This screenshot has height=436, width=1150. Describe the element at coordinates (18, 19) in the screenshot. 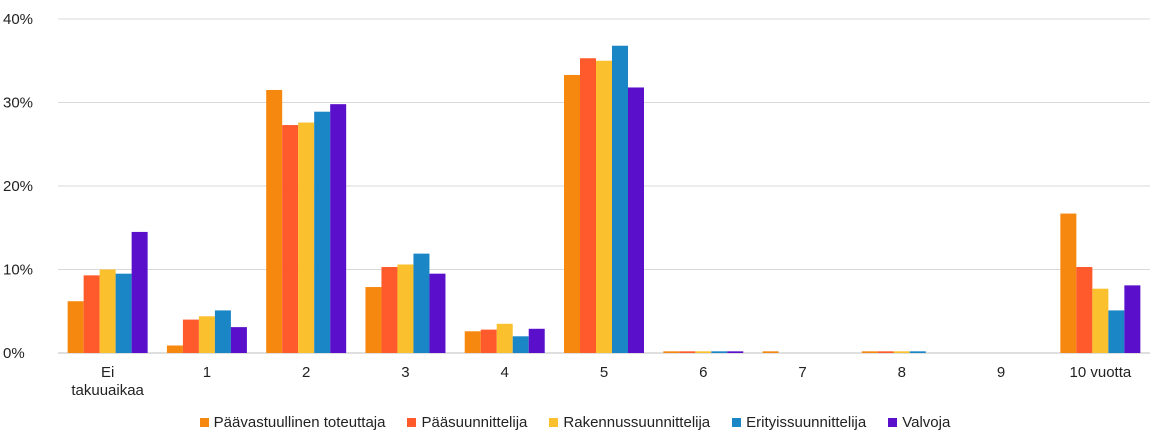

I see `y-tick-label: 40%` at that location.